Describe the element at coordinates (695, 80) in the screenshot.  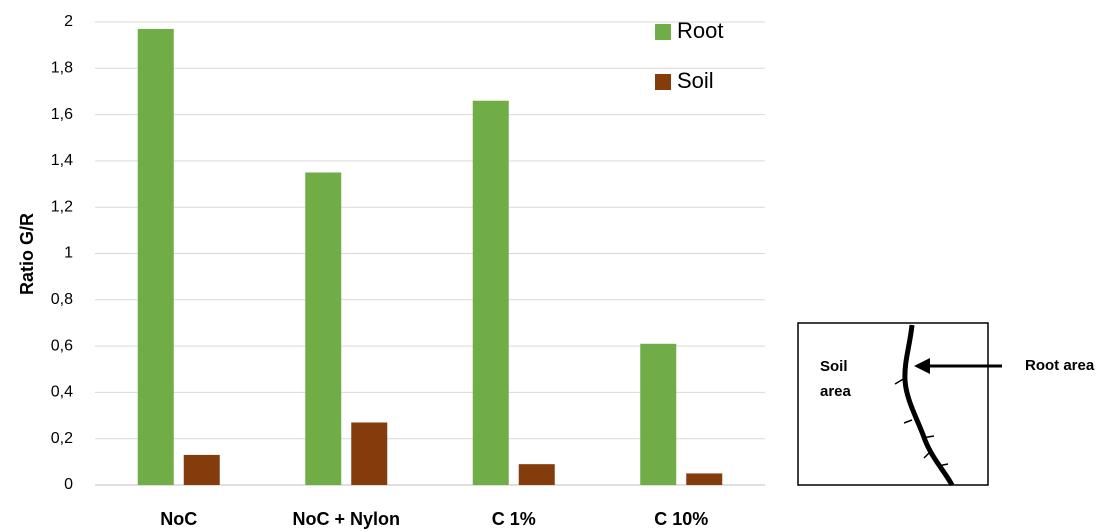
I see `legend-label: Soil` at that location.